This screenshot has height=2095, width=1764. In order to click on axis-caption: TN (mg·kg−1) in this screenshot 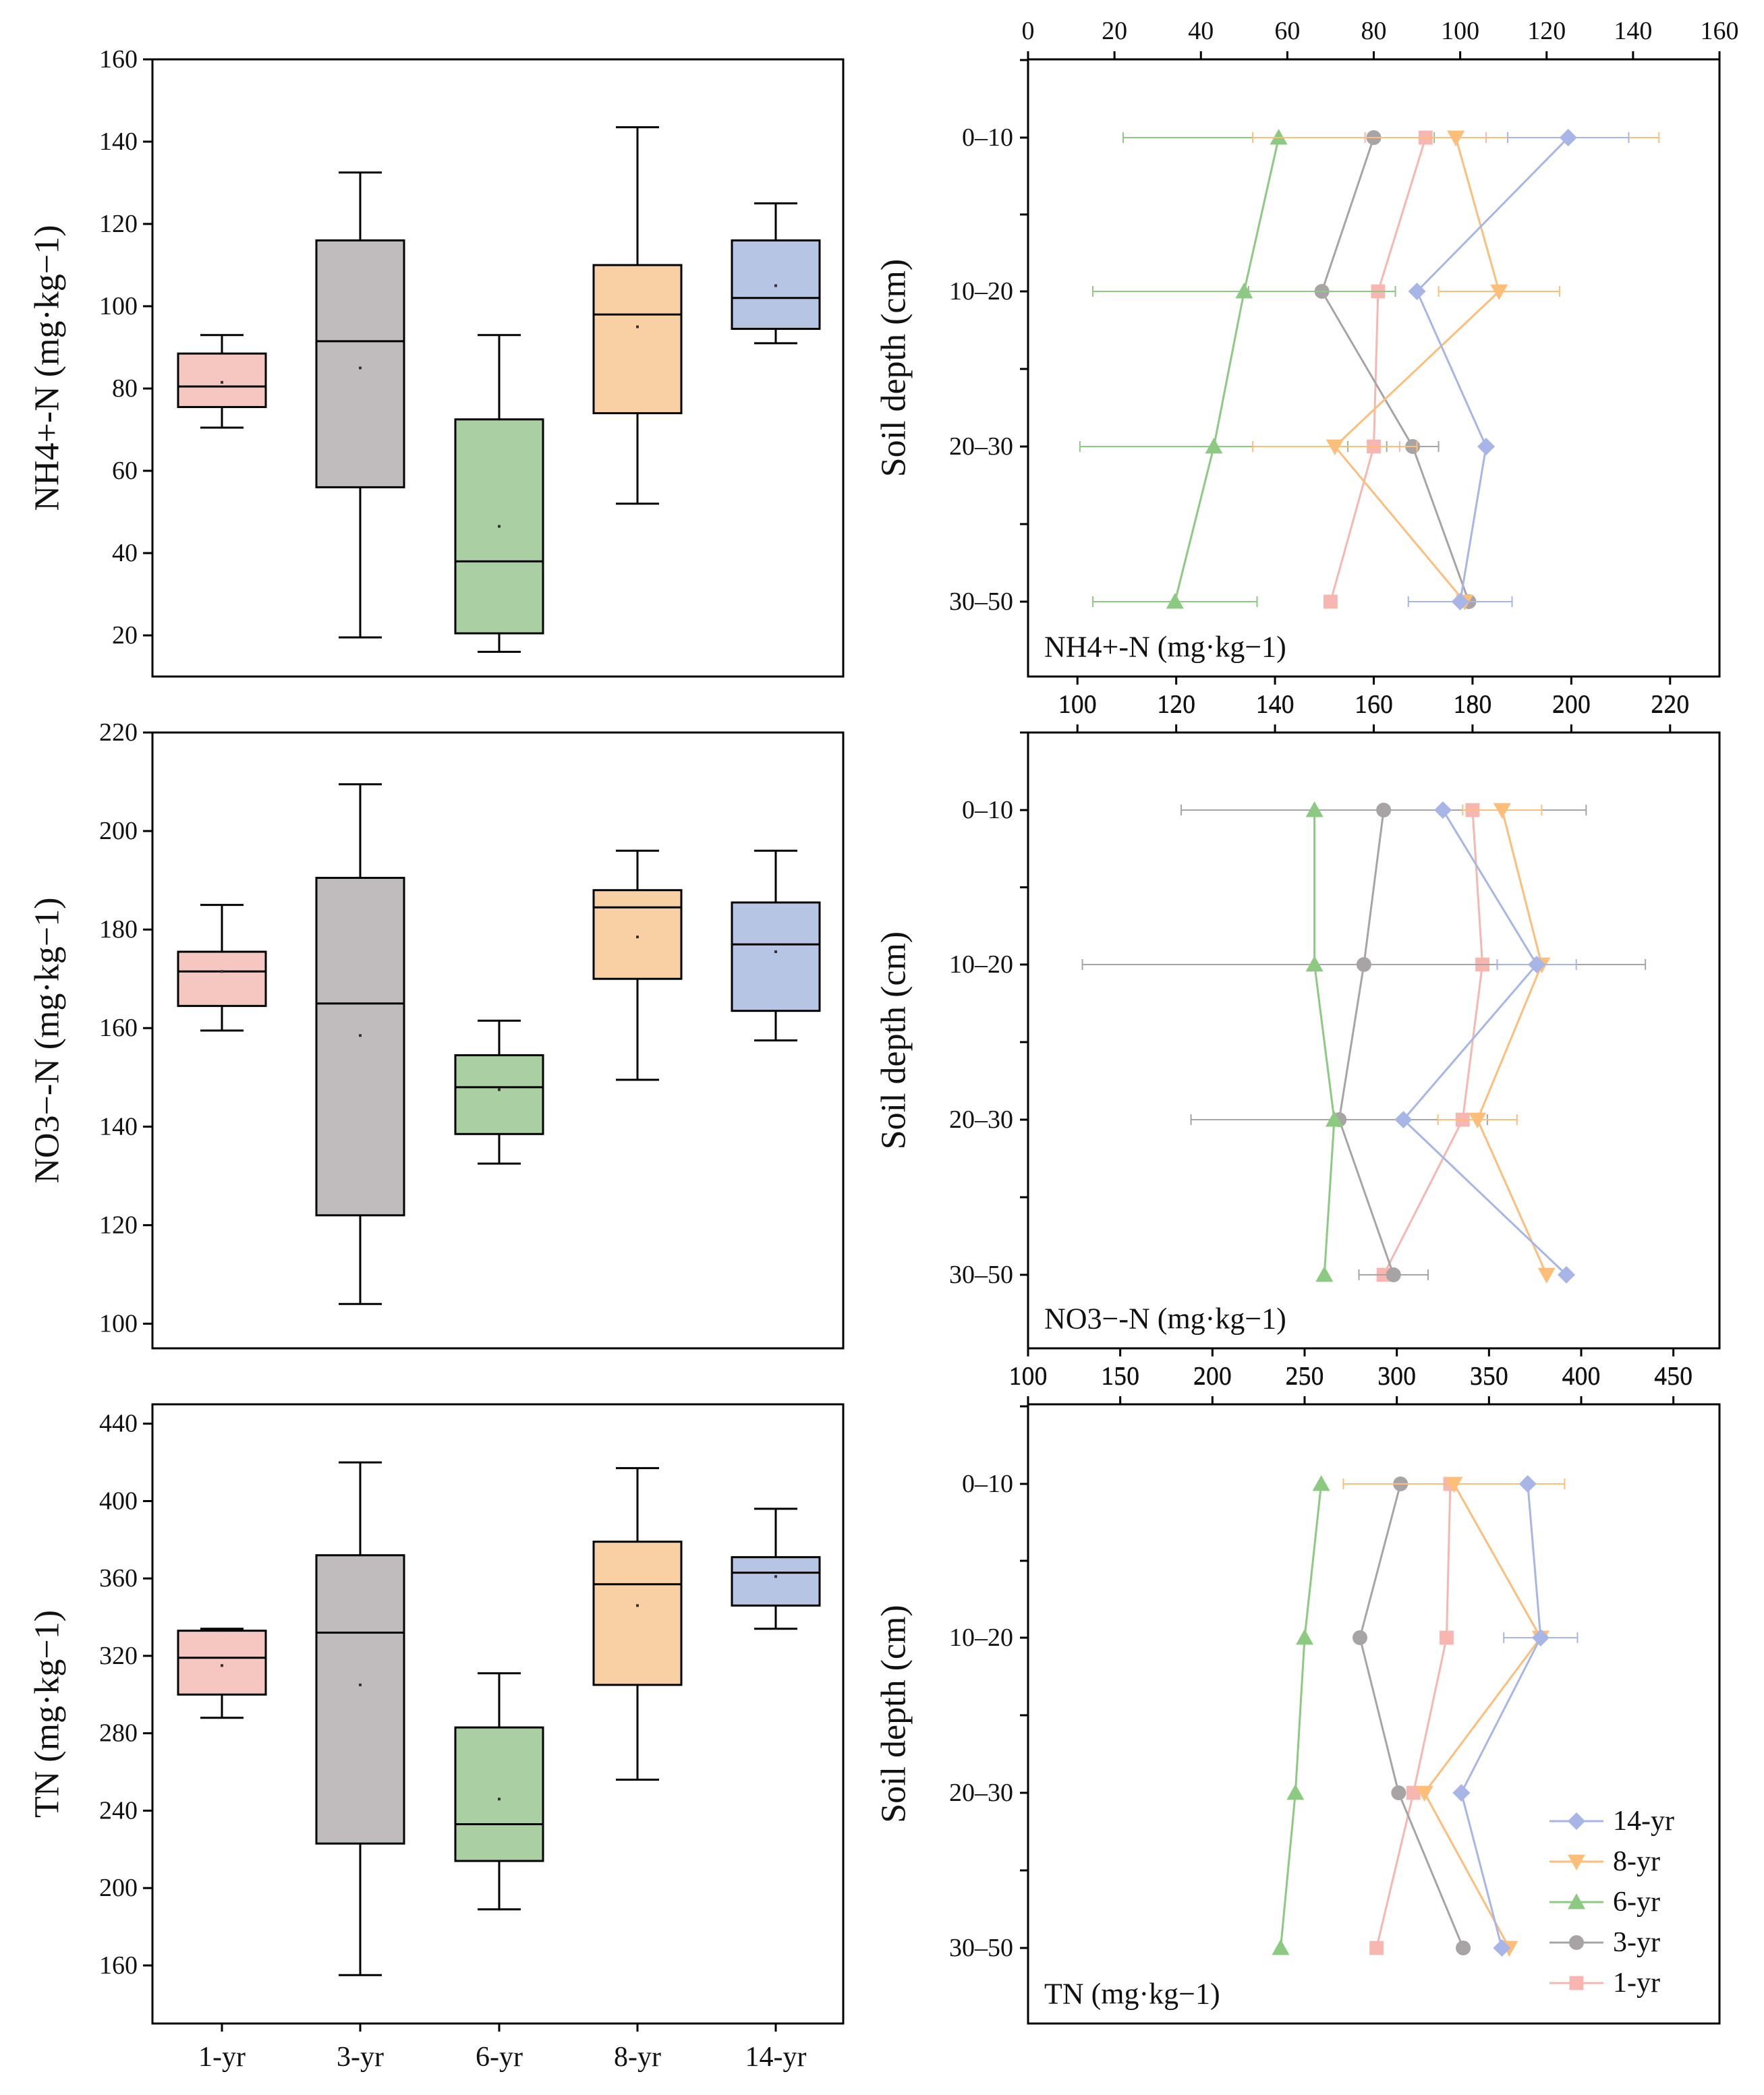, I will do `click(1132, 1995)`.